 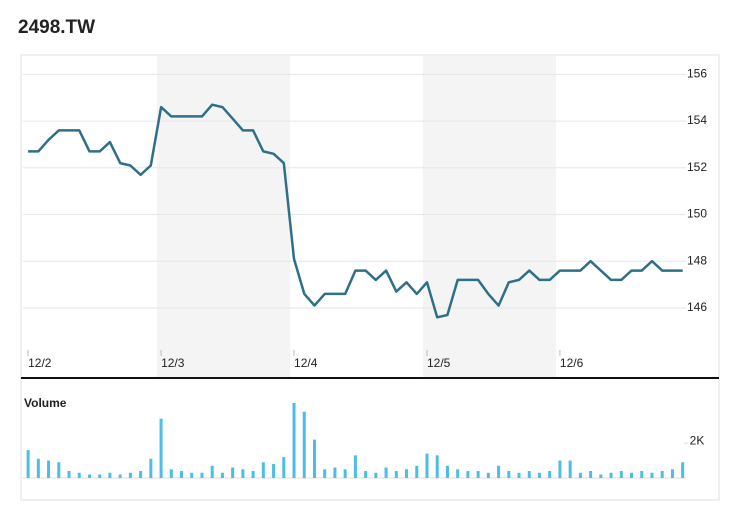 I want to click on ticker-title: 2498.TW, so click(x=56, y=27).